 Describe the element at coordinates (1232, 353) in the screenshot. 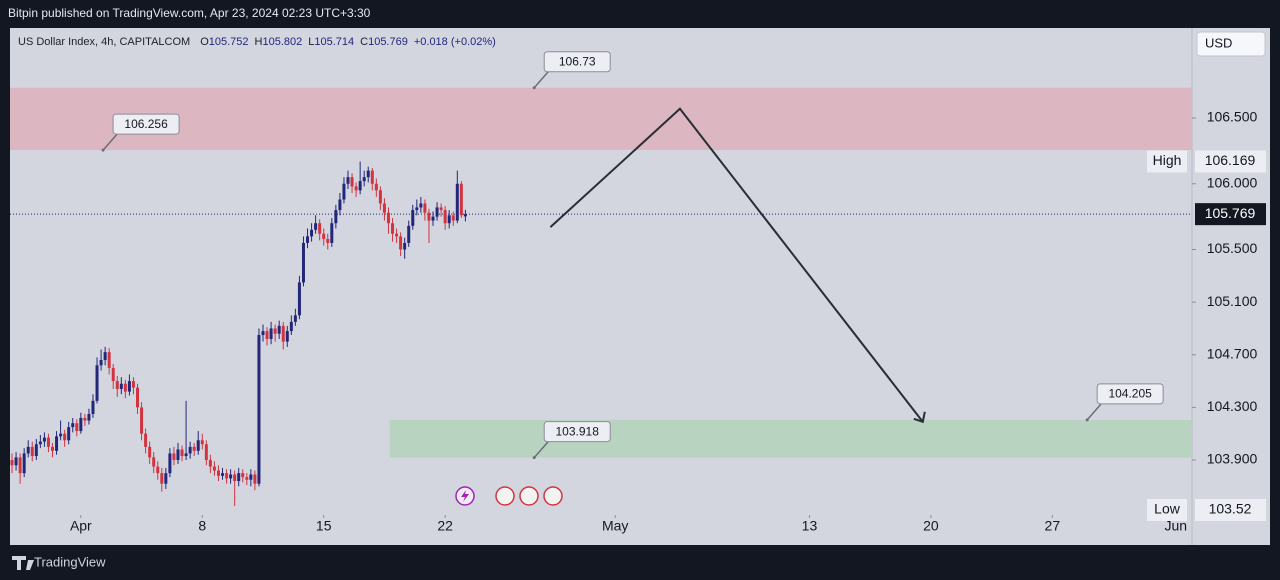

I see `y-tick-label: 104.700` at that location.